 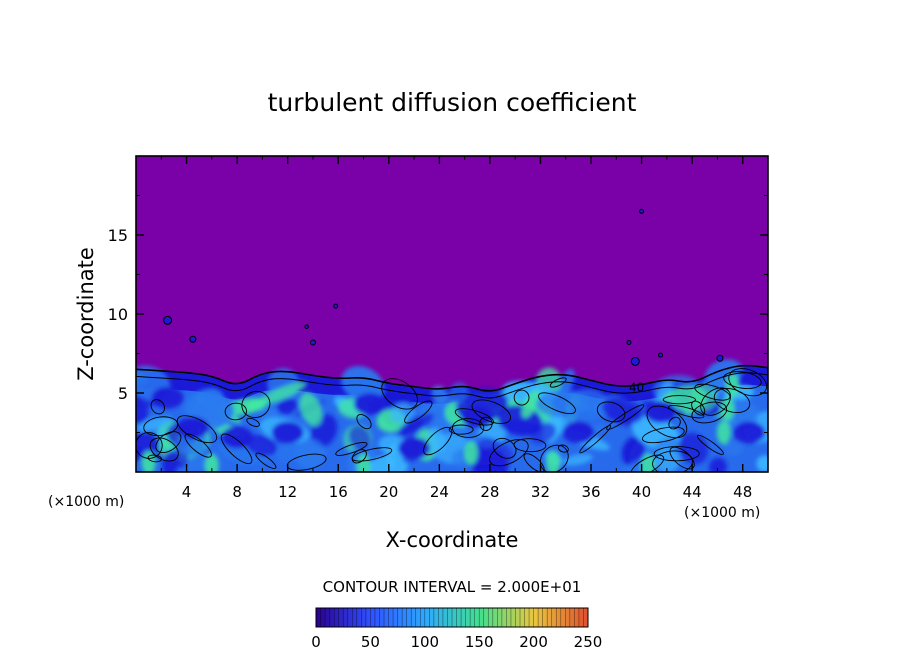 I want to click on x-tick-label: 28, so click(x=489, y=492).